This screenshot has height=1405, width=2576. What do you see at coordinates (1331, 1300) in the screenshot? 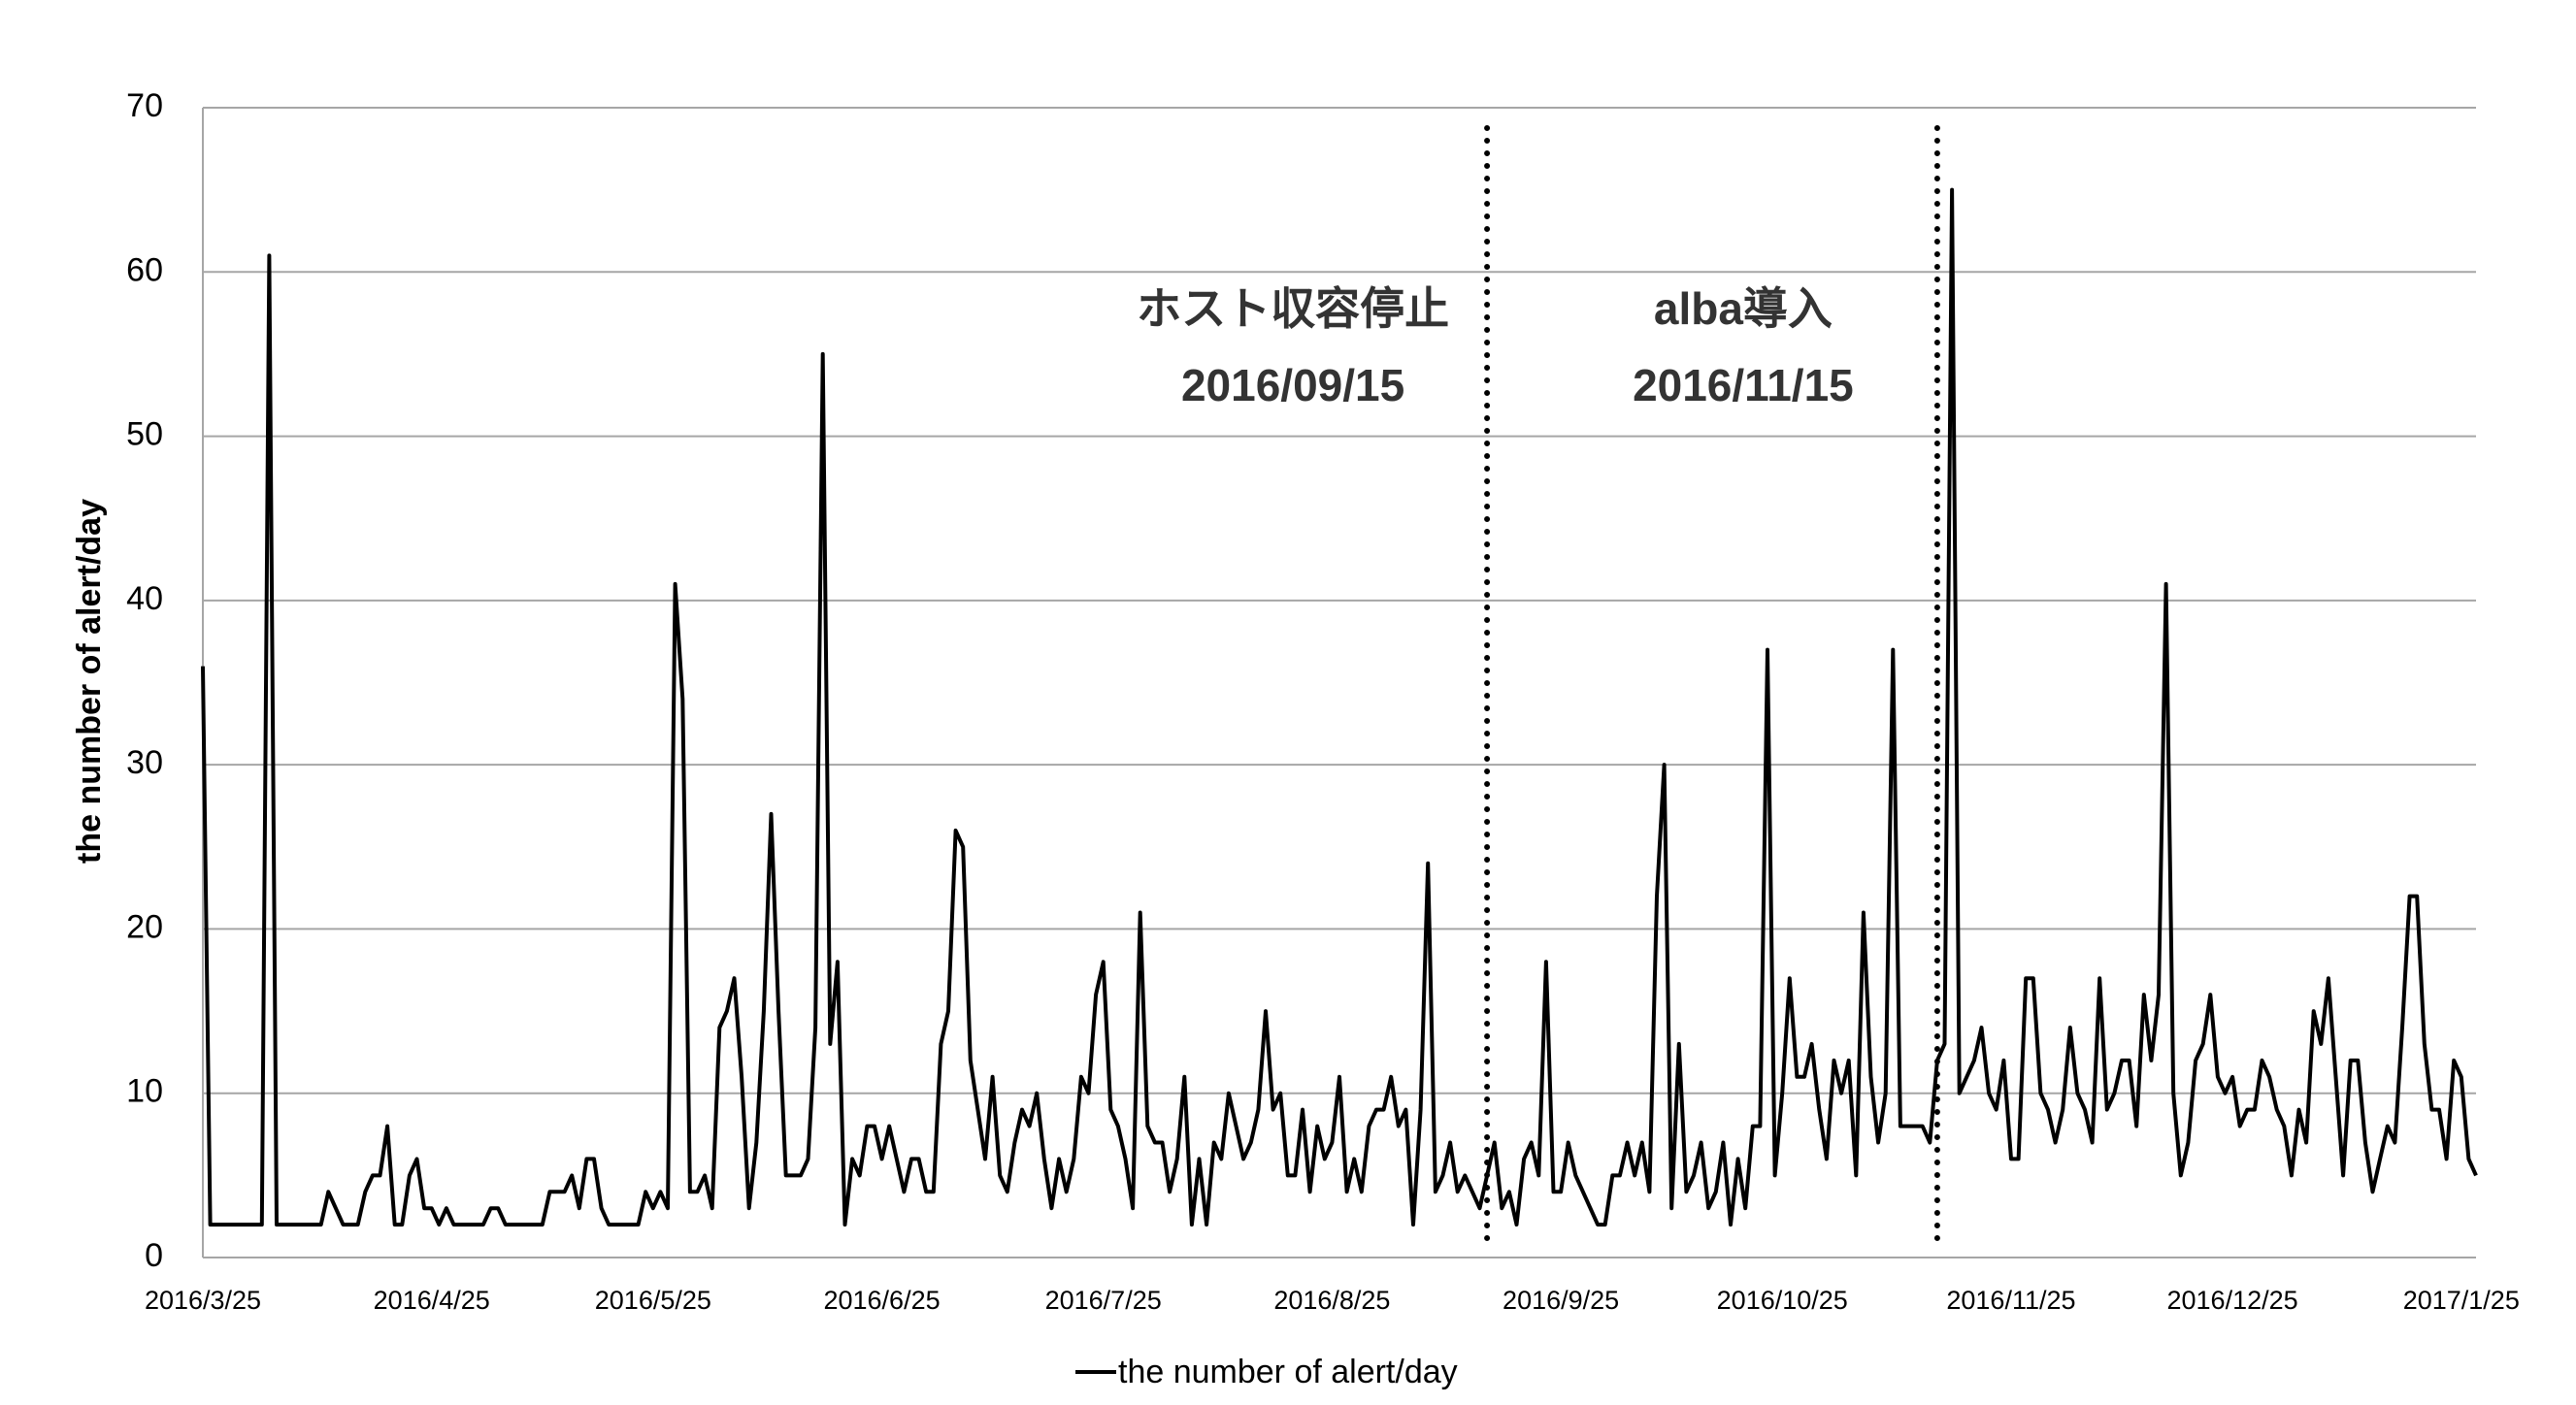
I see `x-tick-label: 2016/8/25` at bounding box center [1331, 1300].